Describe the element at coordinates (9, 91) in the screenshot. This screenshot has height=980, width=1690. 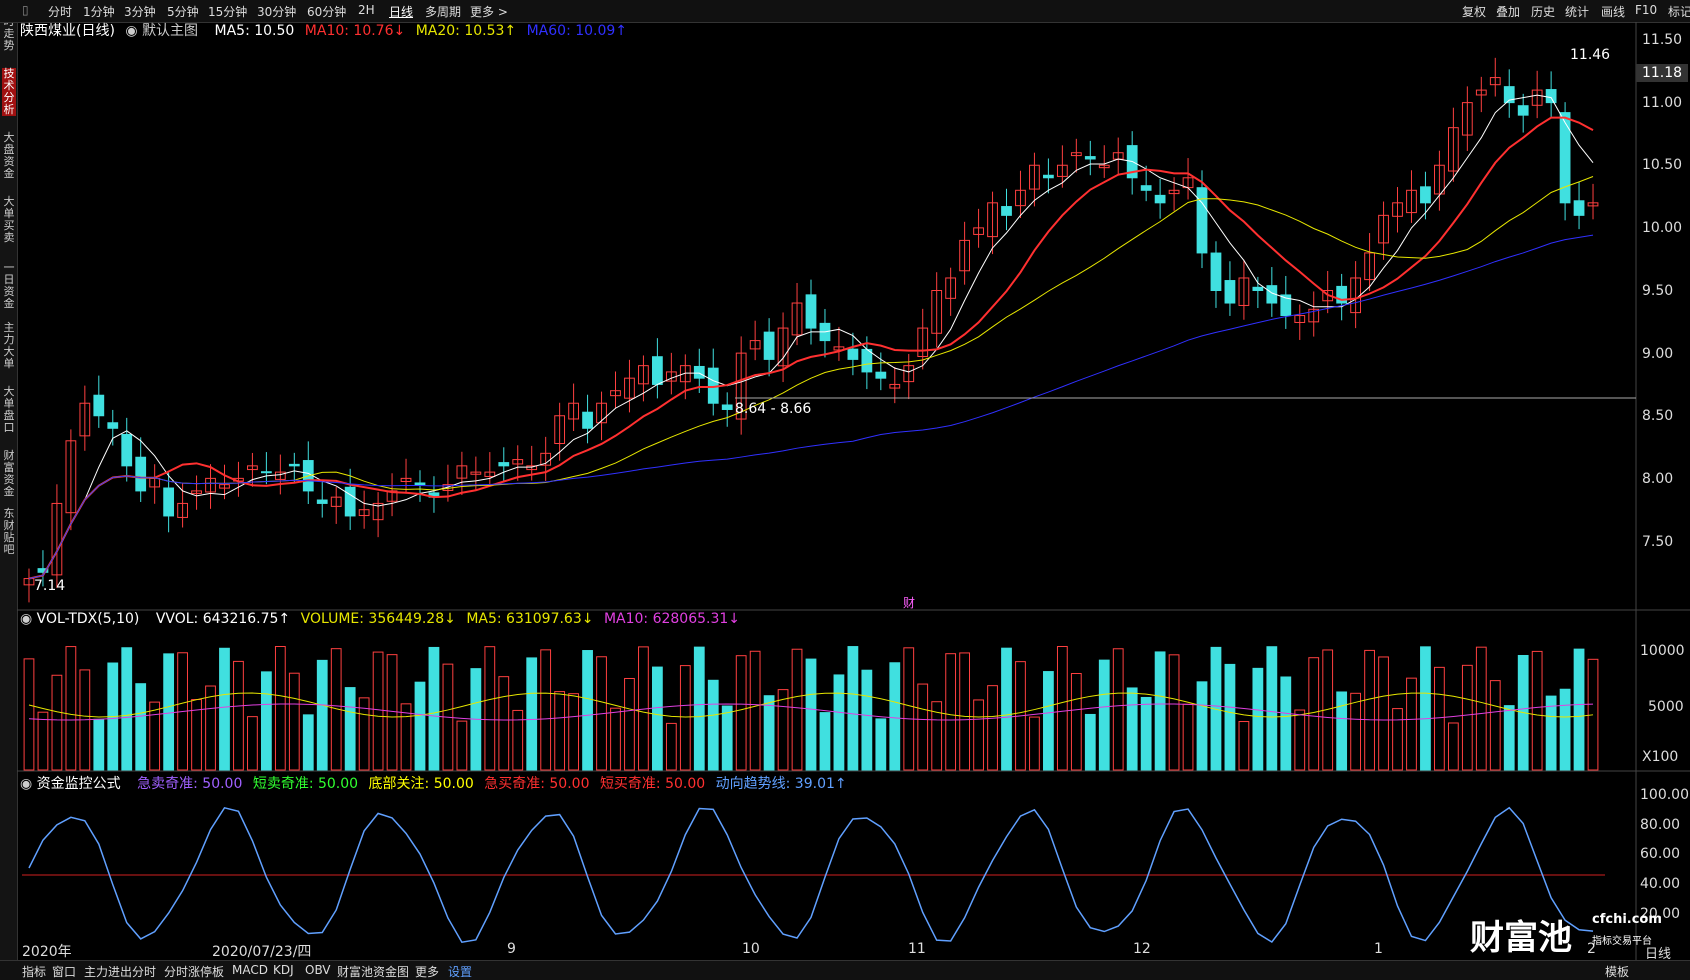
I see `left-tab: 技术分析` at that location.